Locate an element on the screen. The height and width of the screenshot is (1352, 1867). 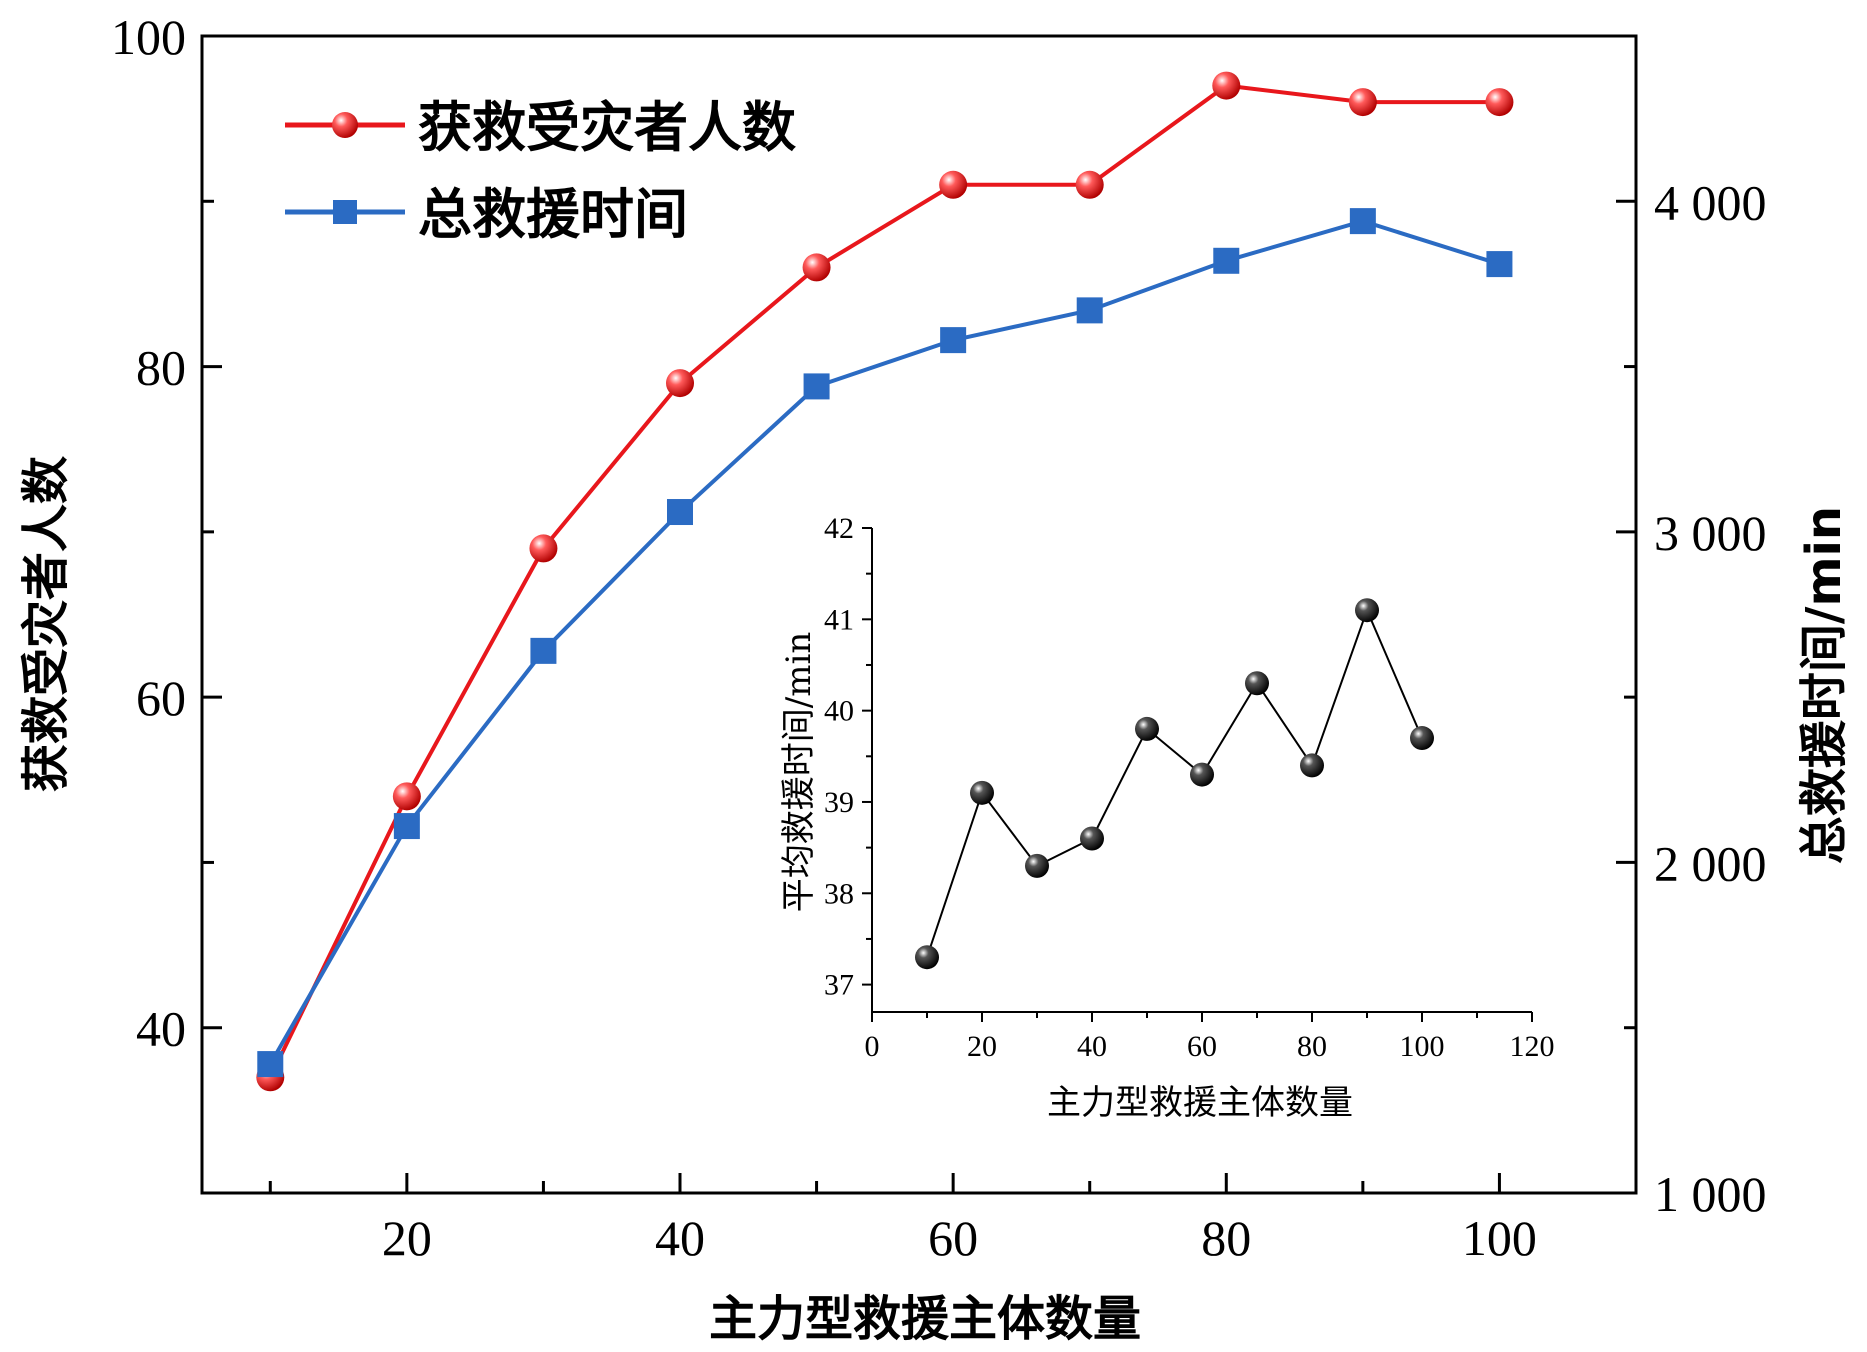
y2-tick-label: 4 000 is located at coordinates (1710, 202).